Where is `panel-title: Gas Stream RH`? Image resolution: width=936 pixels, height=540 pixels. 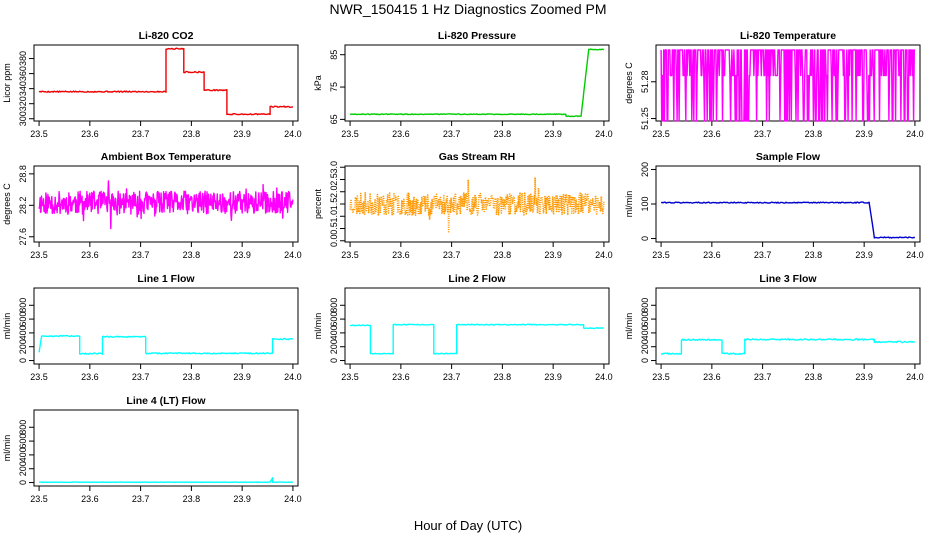
panel-title: Gas Stream RH is located at coordinates (477, 157).